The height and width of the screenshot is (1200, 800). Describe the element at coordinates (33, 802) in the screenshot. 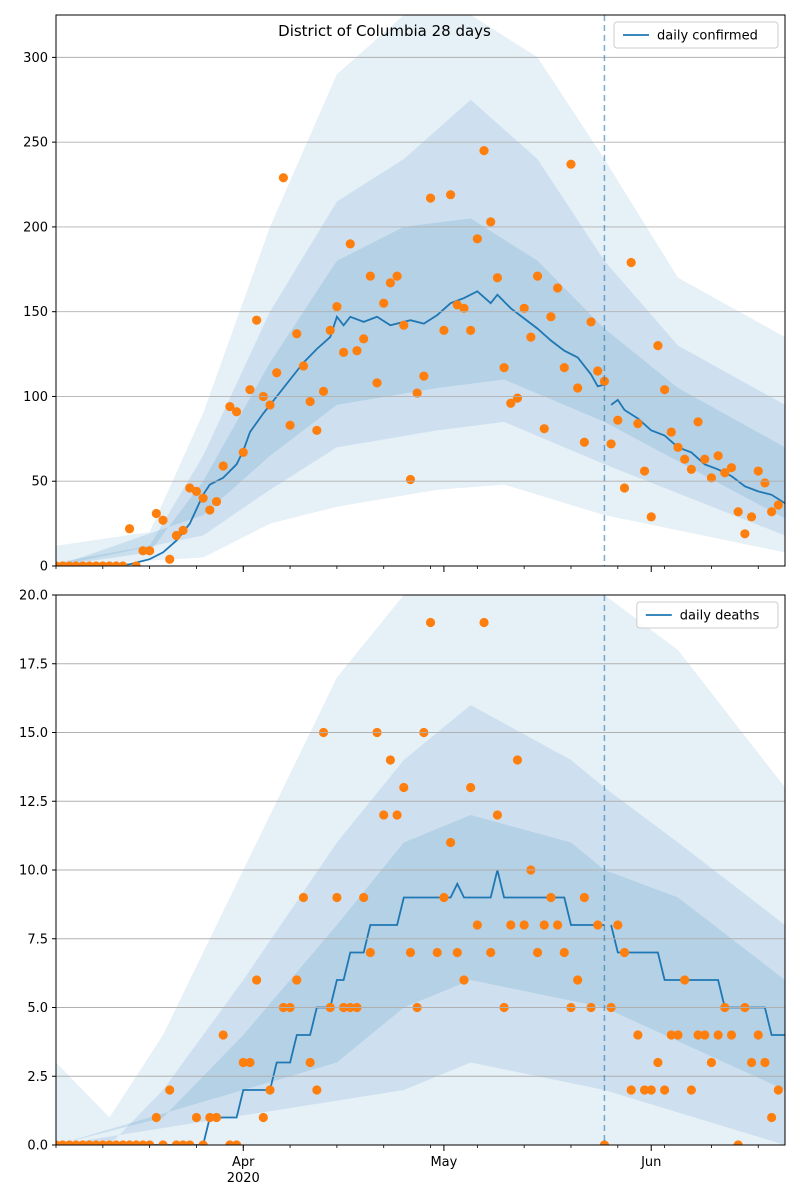

I see `y-tick-label: 12.5` at that location.